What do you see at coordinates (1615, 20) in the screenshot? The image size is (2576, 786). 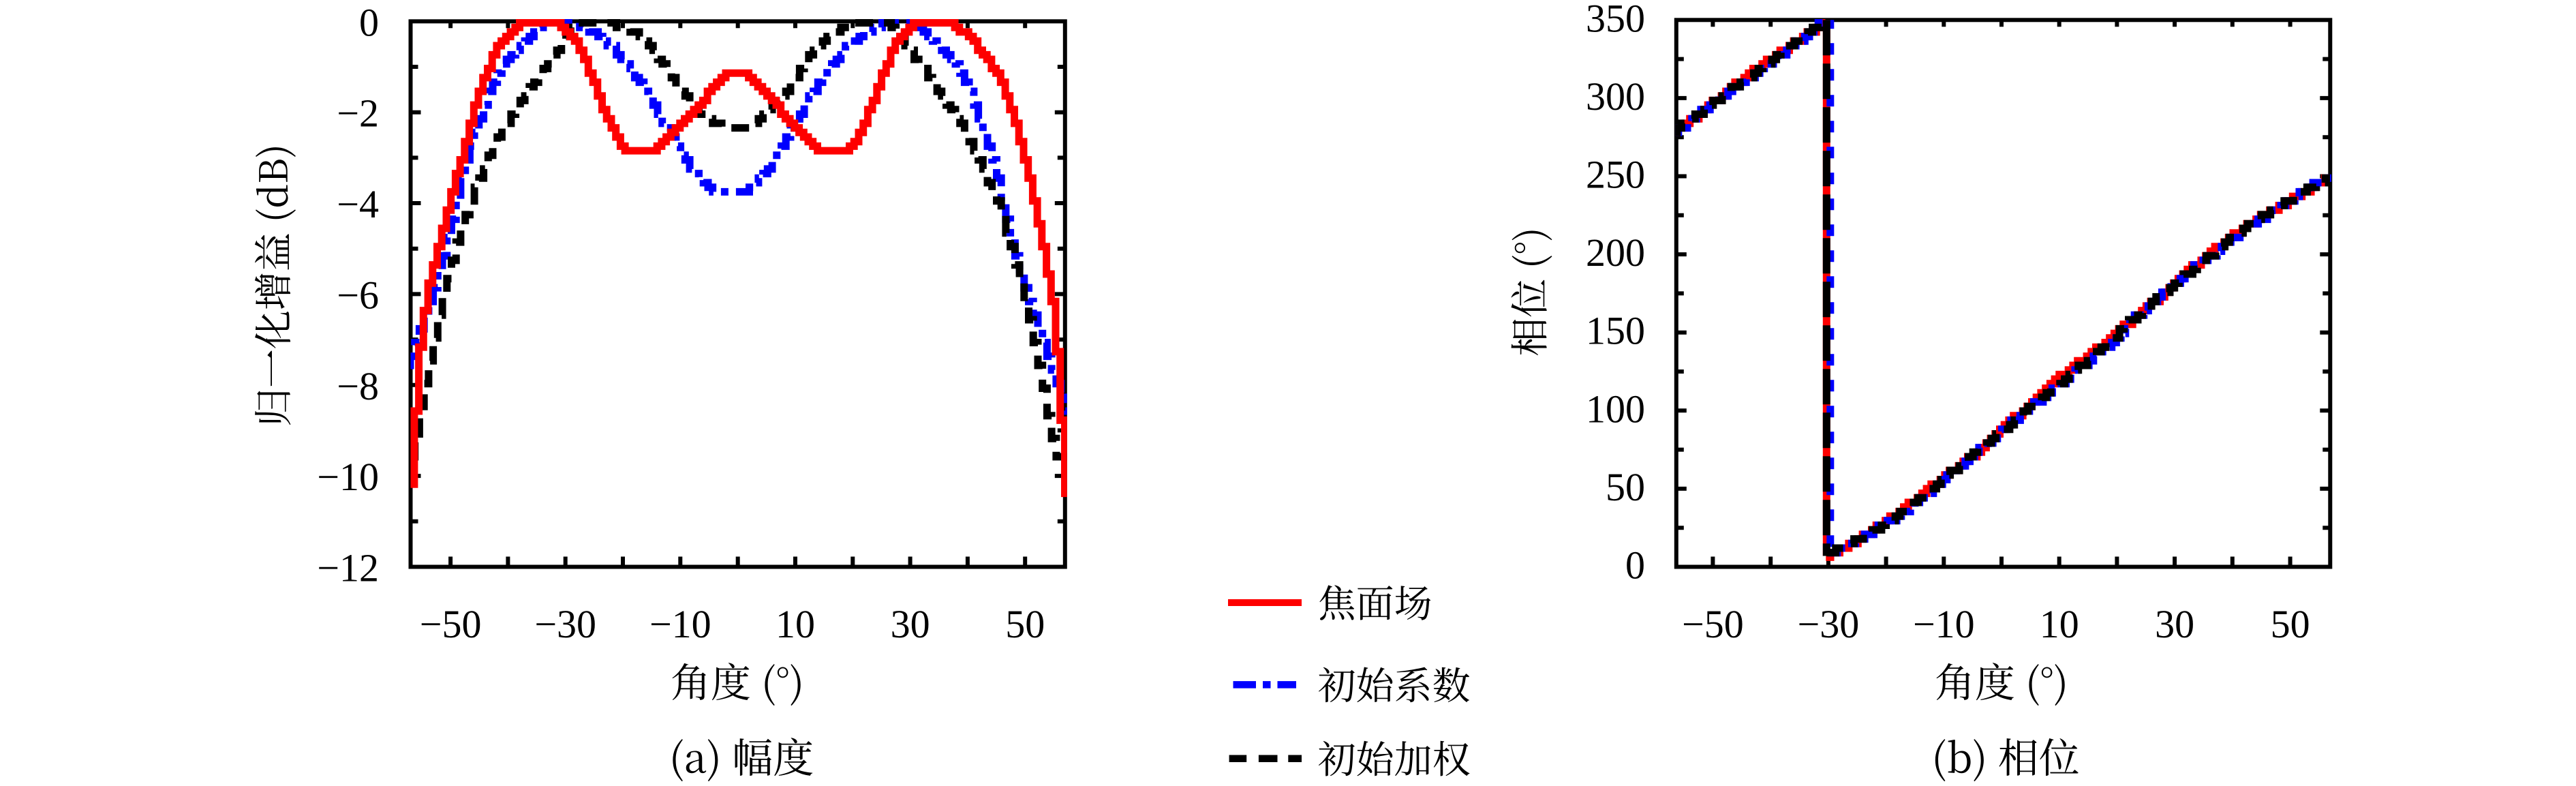 I see `svg-text: 350` at bounding box center [1615, 20].